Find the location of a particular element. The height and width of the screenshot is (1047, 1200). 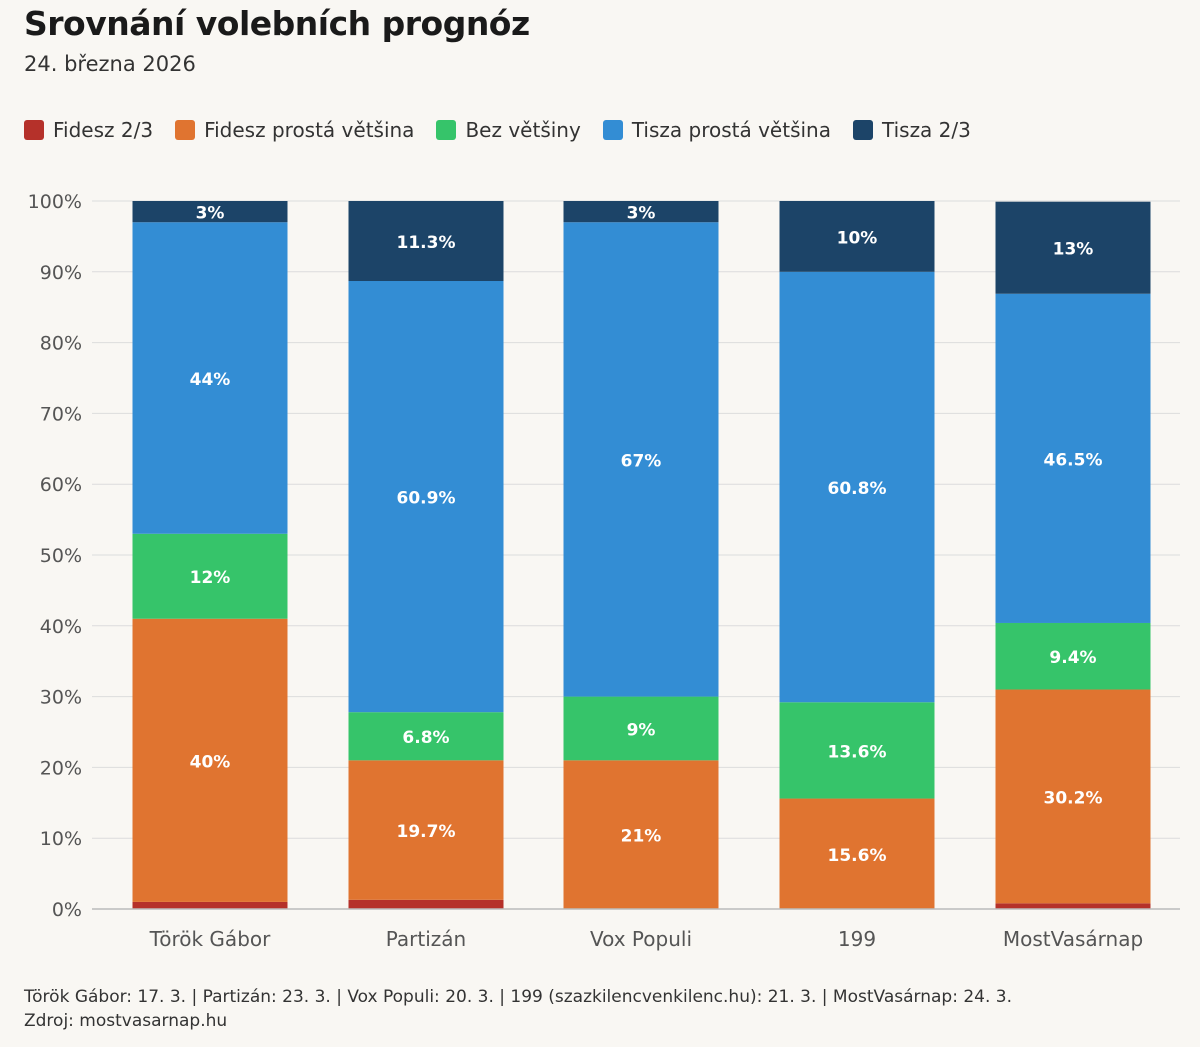

data-label: 13.6% is located at coordinates (857, 752).